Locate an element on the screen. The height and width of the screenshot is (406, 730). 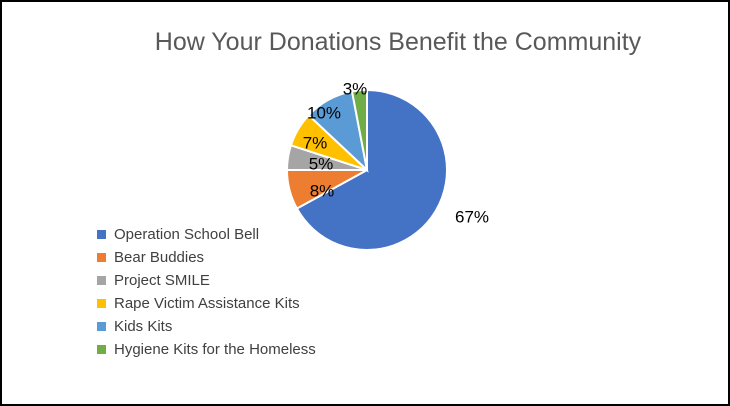
data-label-4: 10% is located at coordinates (324, 112).